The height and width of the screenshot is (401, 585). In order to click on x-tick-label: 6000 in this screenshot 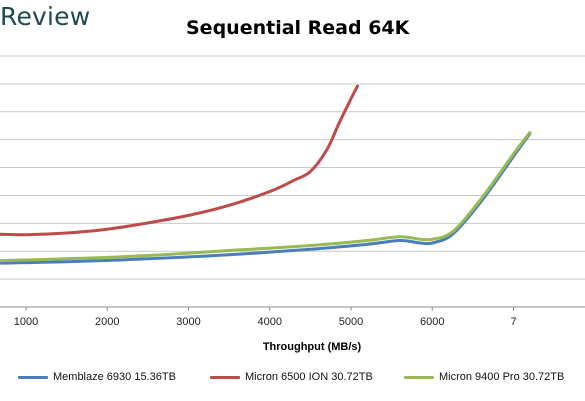, I will do `click(432, 322)`.